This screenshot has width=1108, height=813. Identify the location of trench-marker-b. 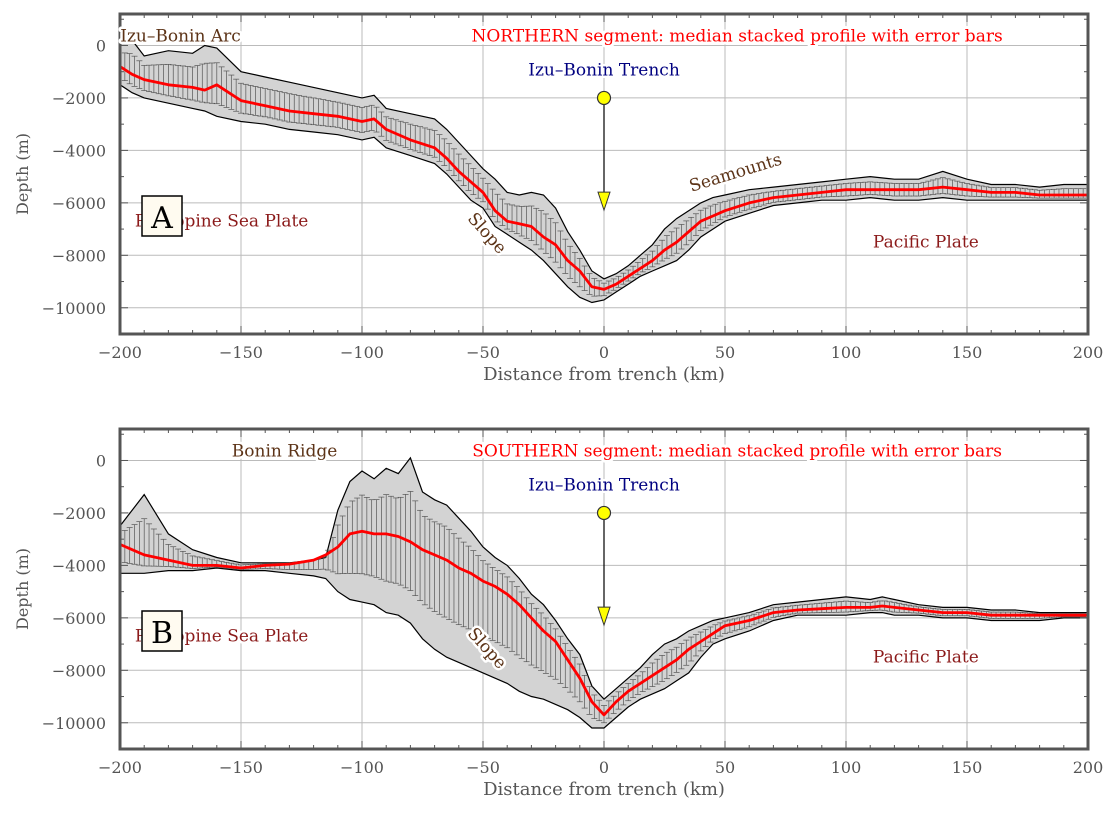
(604, 566).